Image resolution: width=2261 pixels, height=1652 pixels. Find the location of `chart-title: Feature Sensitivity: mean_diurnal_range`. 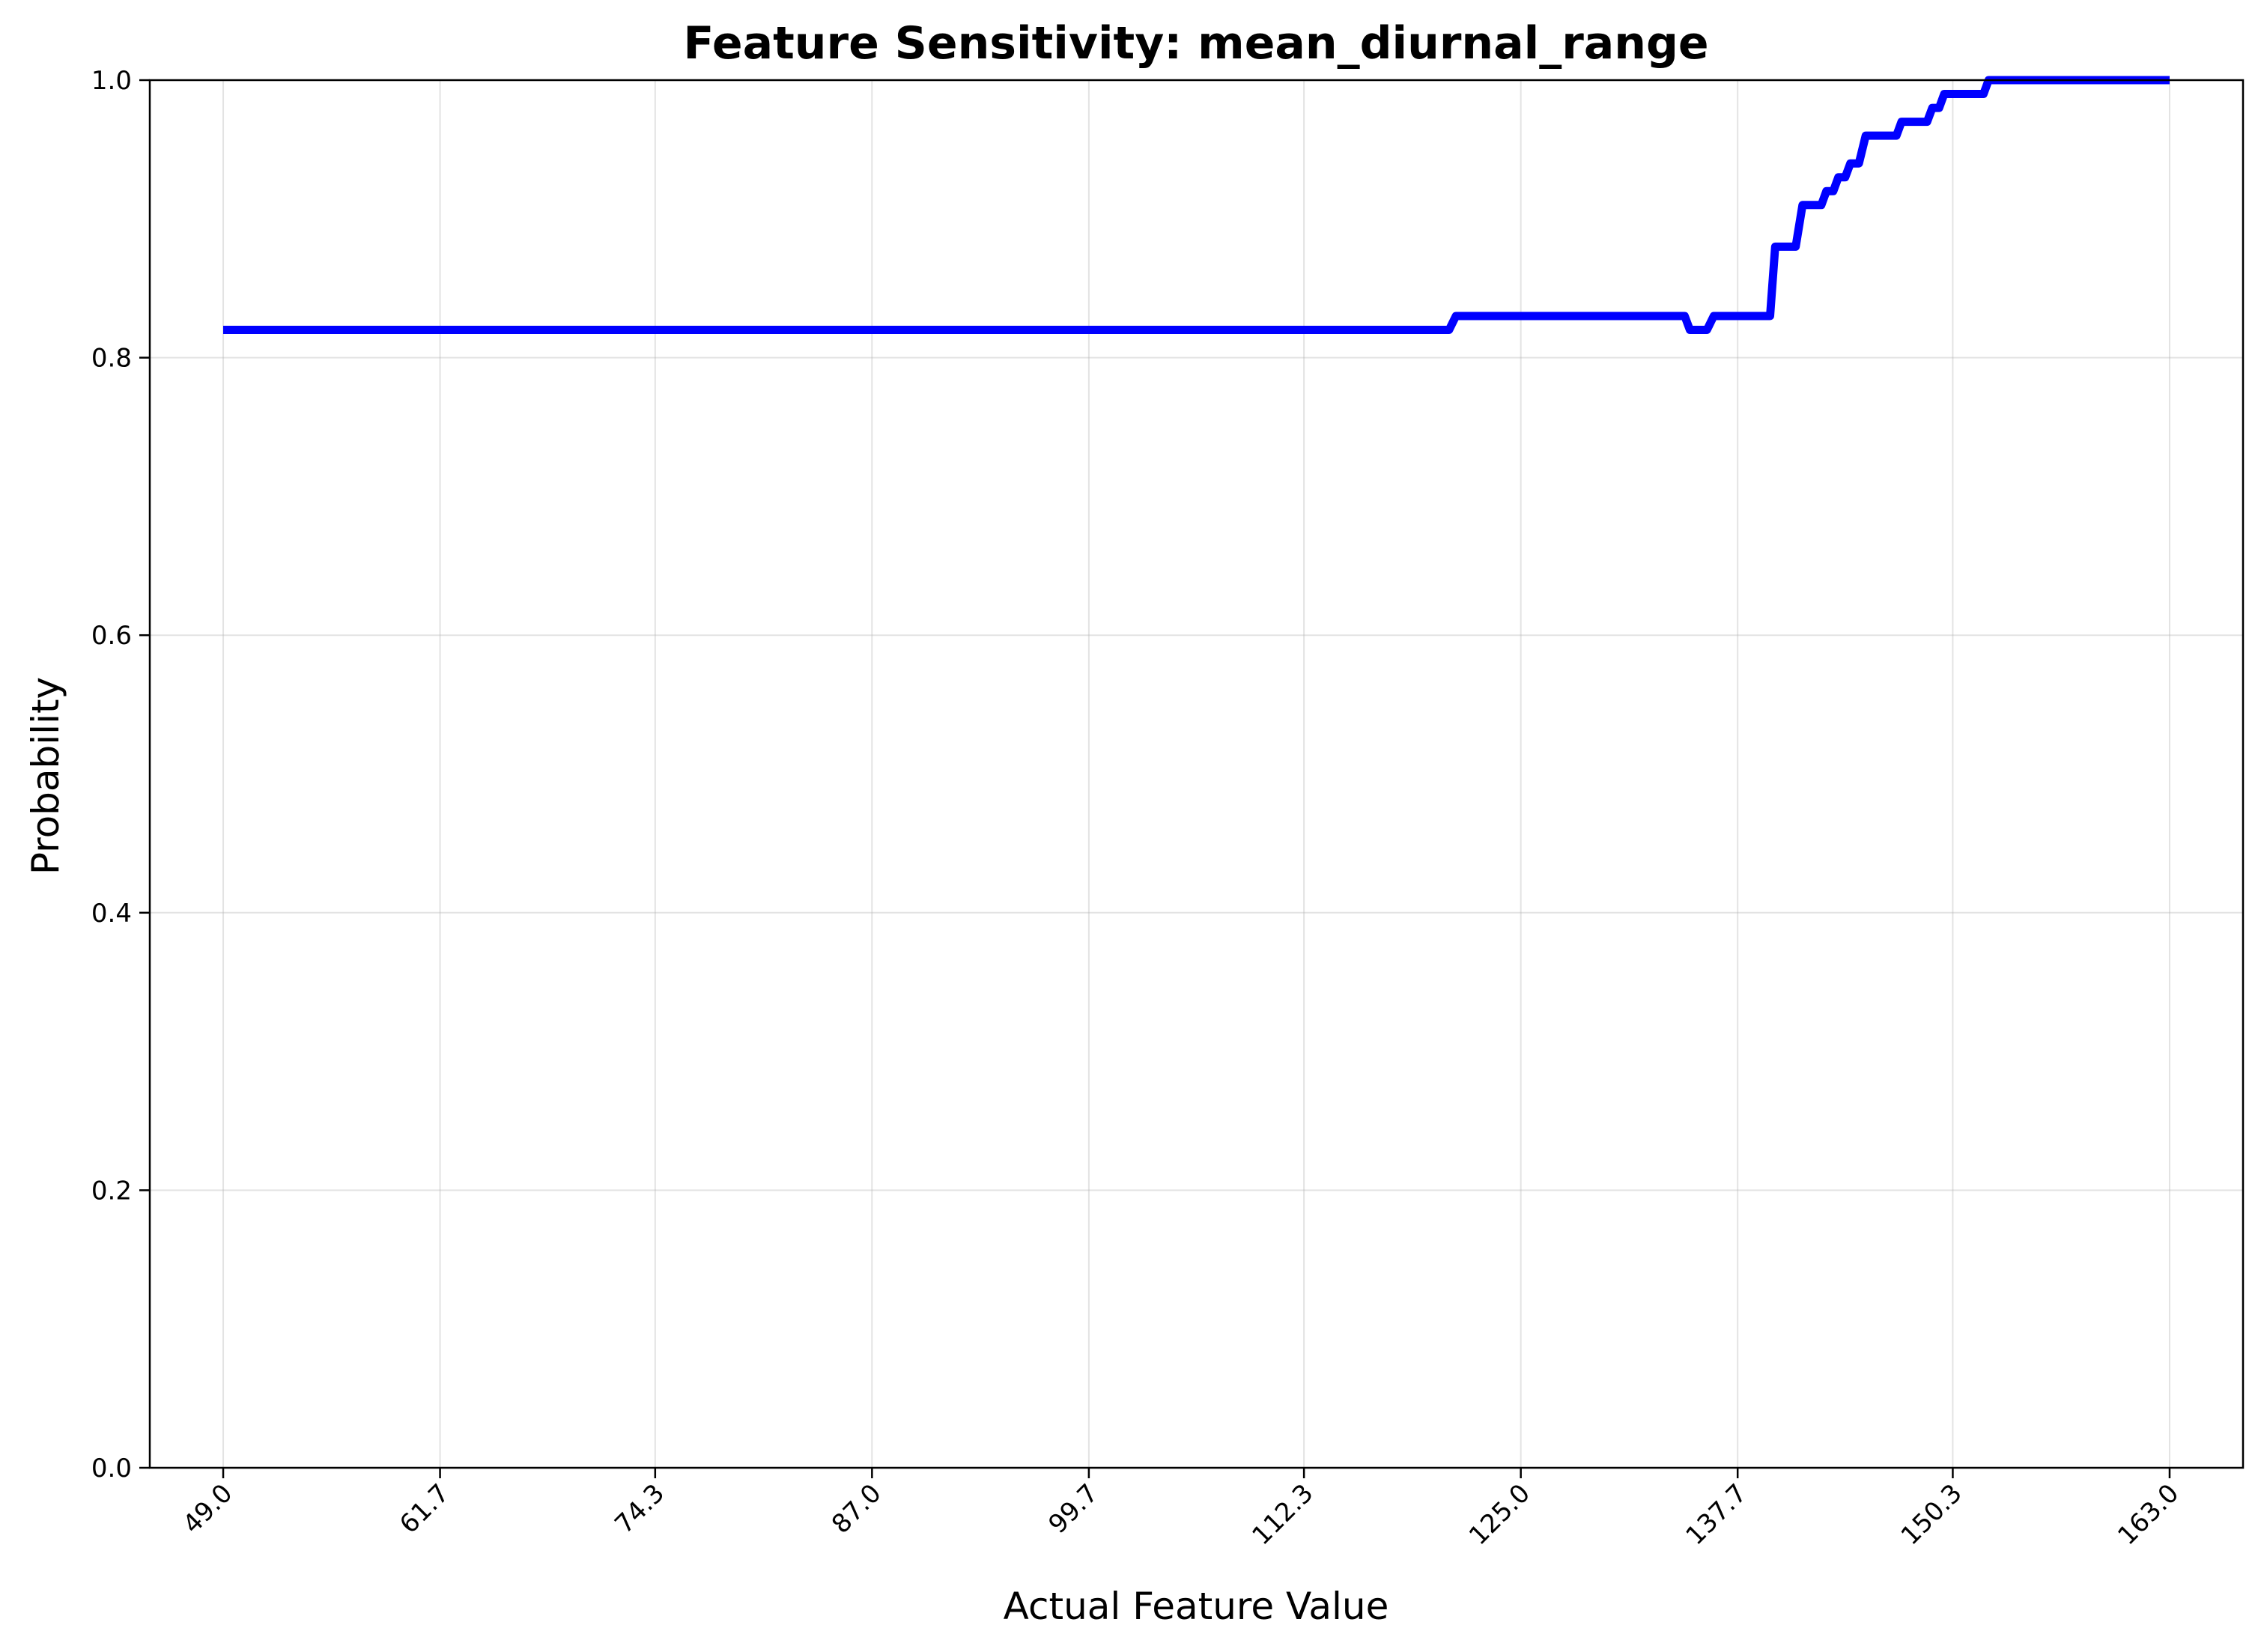

chart-title: Feature Sensitivity: mean_diurnal_range is located at coordinates (1195, 43).